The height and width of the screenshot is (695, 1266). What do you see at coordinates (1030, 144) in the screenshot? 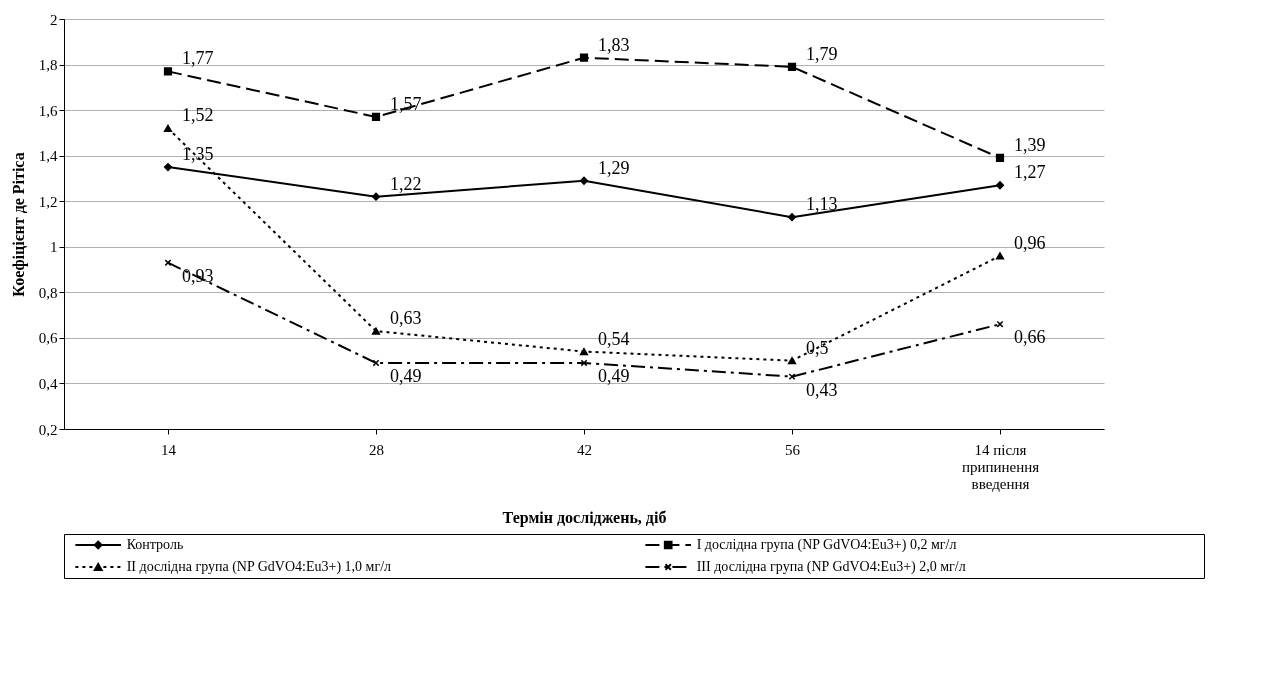
I see `data-label: 1,39` at bounding box center [1030, 144].